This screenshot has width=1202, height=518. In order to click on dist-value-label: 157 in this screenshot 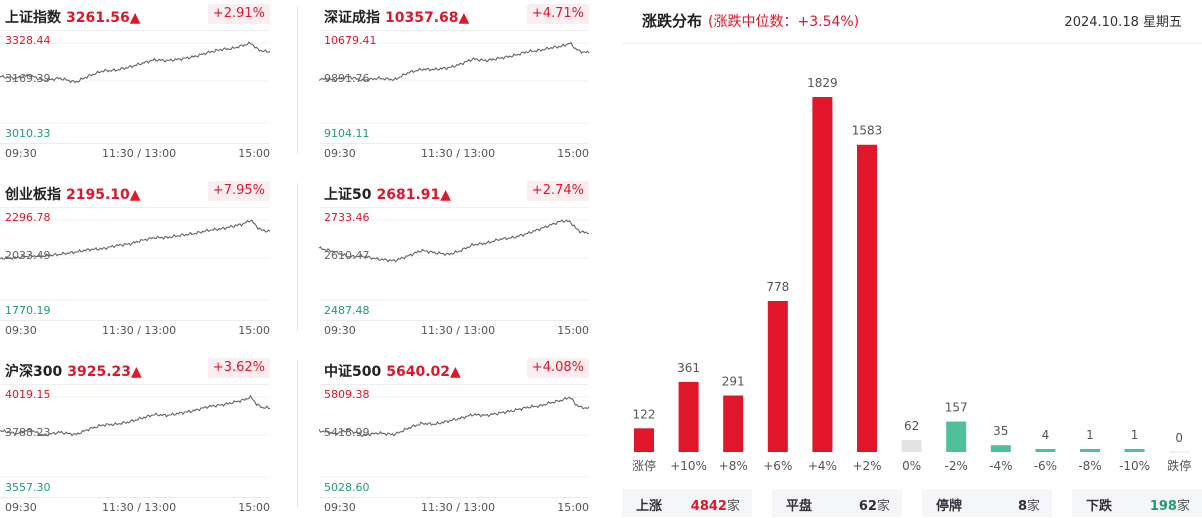, I will do `click(956, 408)`.